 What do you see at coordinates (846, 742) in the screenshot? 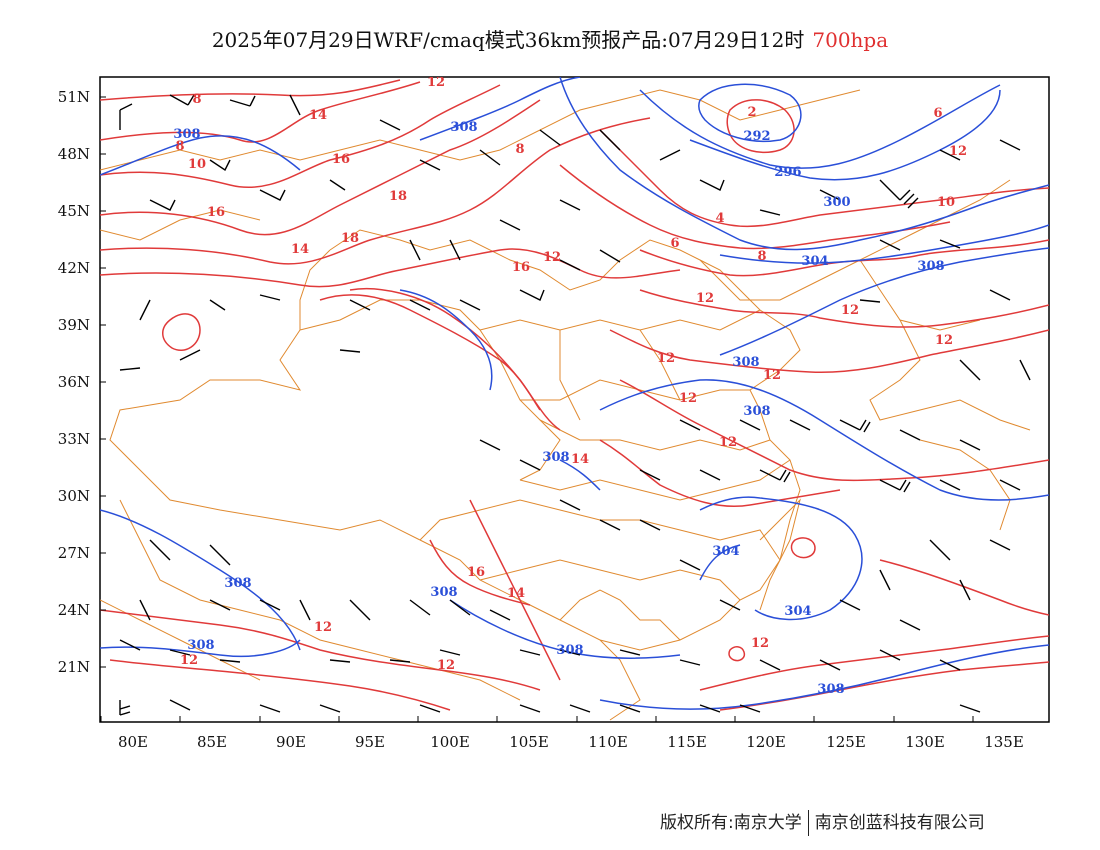
I see `lon-tick-label: 125E` at bounding box center [846, 742].